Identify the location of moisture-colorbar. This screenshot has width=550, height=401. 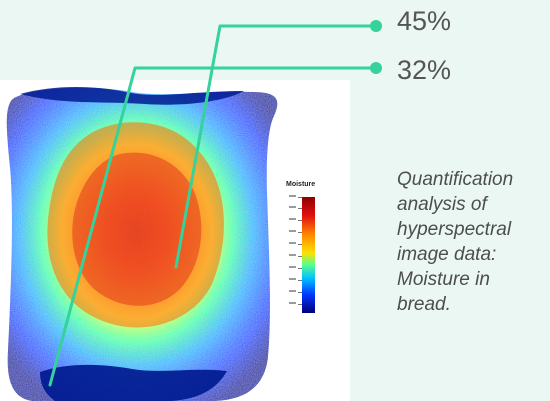
(308, 255).